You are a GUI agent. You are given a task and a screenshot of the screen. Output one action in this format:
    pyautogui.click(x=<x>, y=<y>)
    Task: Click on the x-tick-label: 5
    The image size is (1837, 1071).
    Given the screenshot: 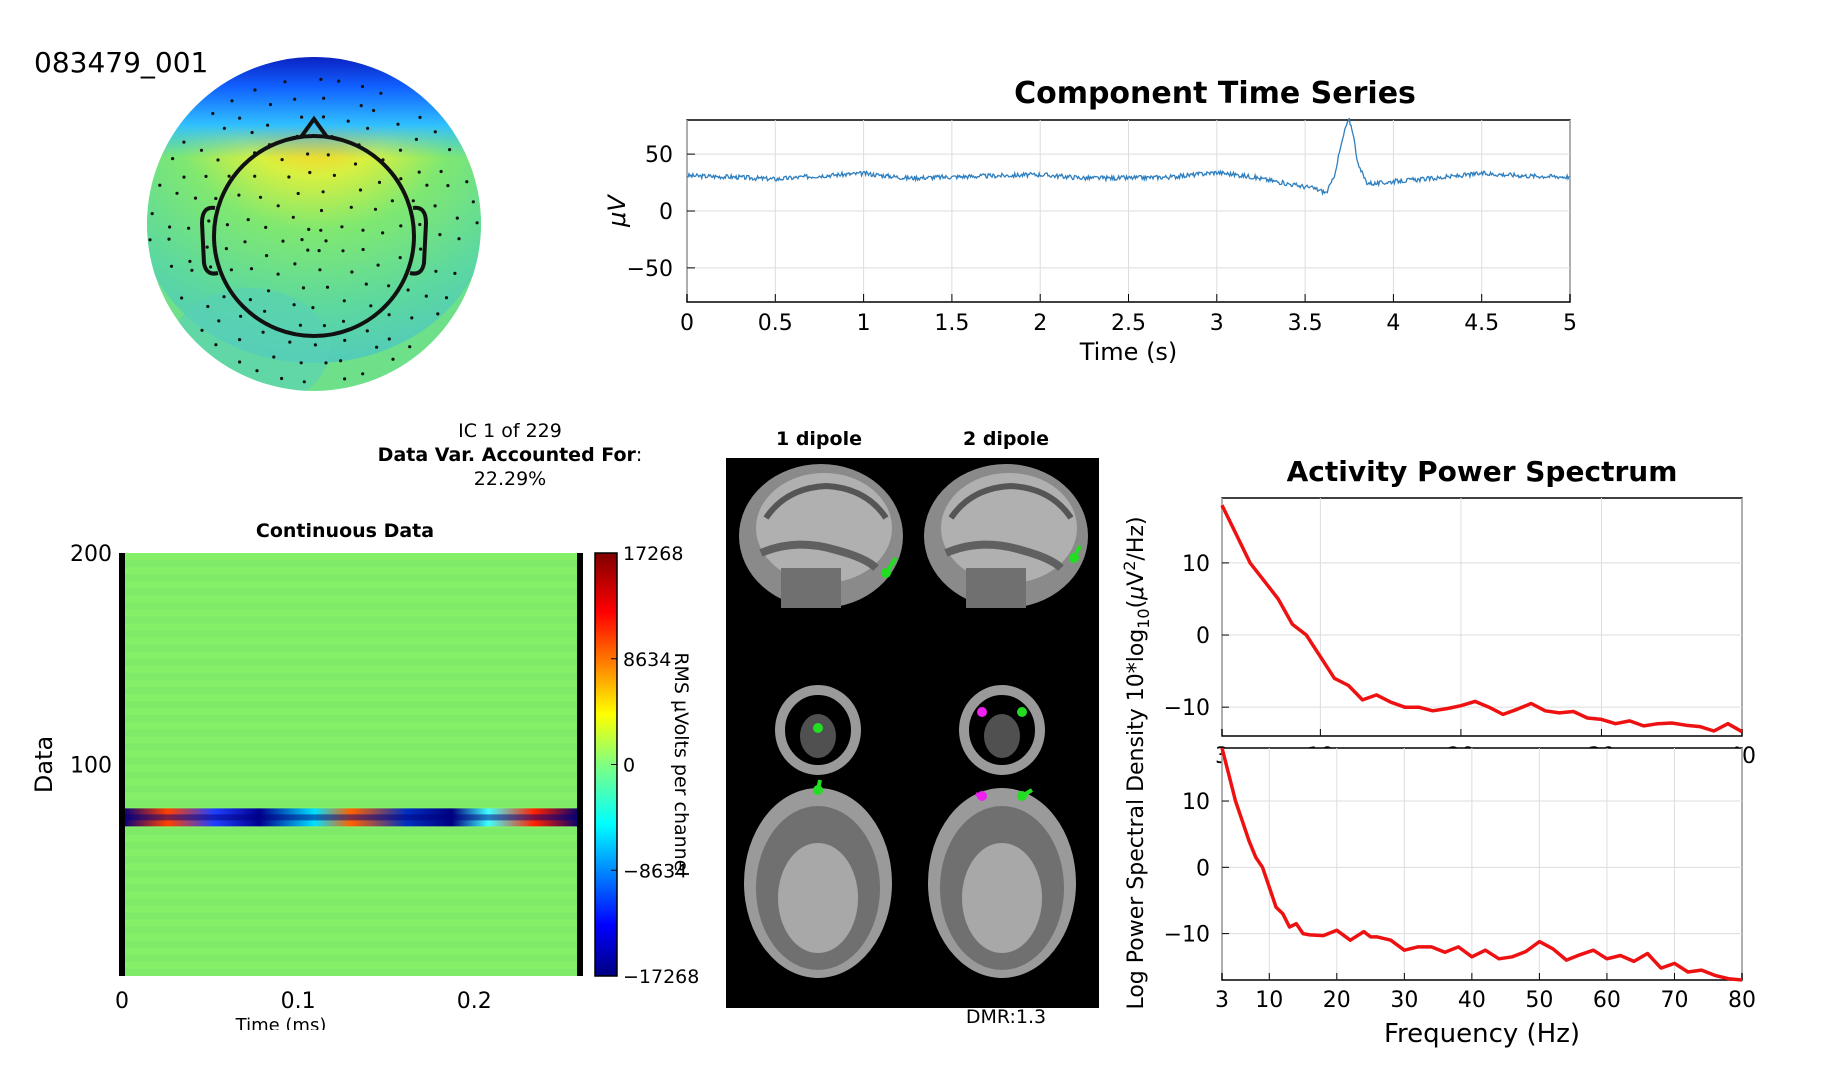 What is the action you would take?
    pyautogui.click(x=1570, y=323)
    